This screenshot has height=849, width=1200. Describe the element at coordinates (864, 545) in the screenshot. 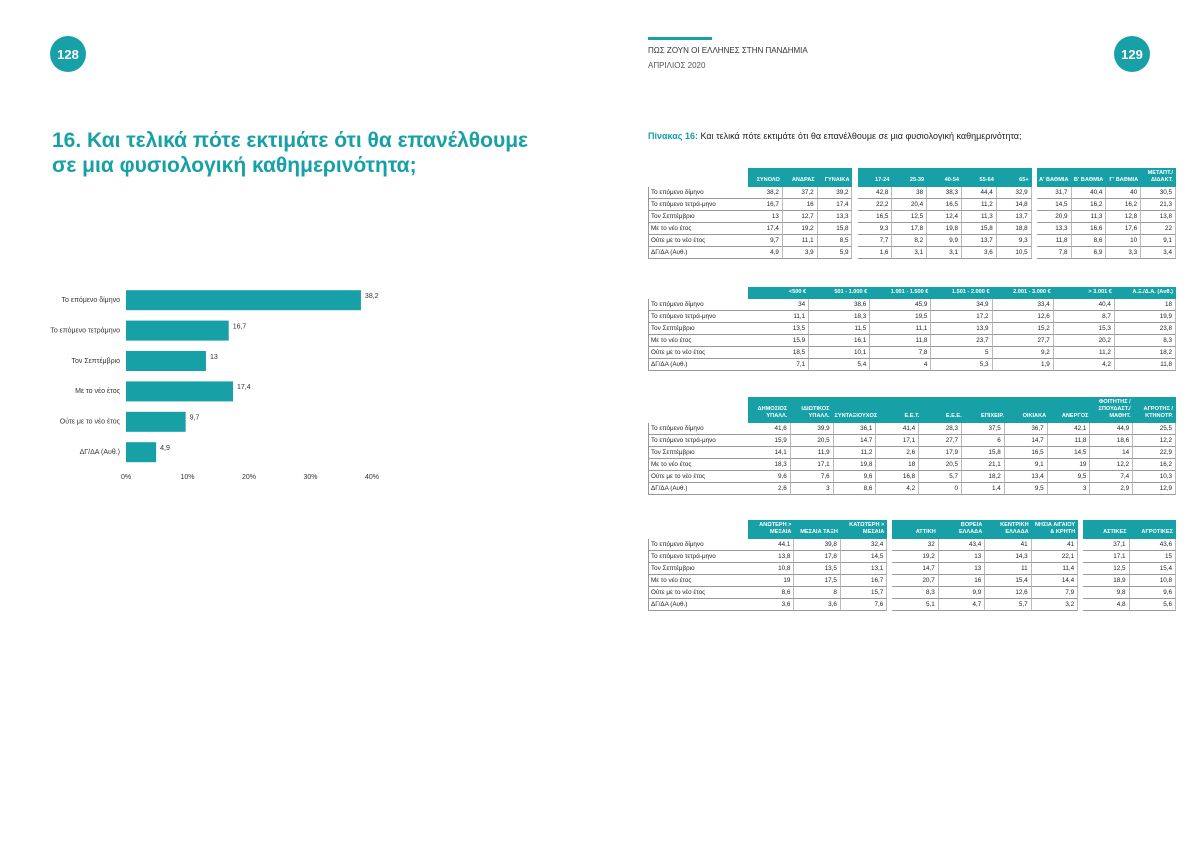

I see `table-cell: 32,4` at that location.